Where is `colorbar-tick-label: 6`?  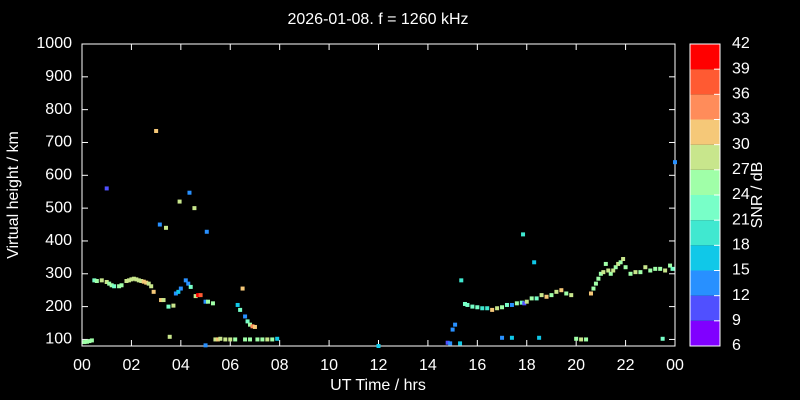
colorbar-tick-label: 6 is located at coordinates (736, 345).